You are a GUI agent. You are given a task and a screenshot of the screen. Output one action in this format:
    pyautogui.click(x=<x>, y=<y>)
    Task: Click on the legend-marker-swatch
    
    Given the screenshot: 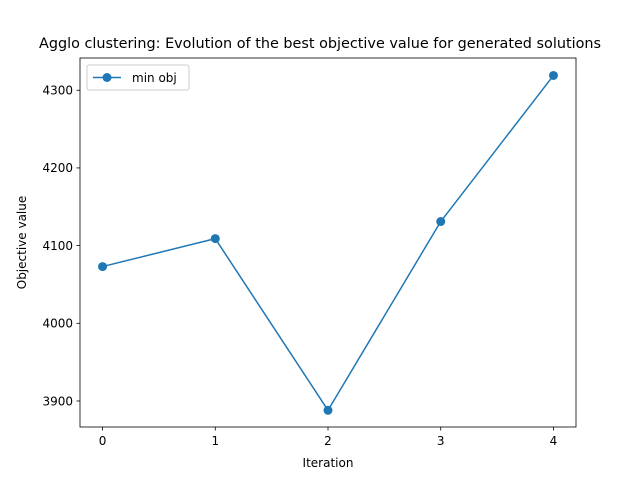 What is the action you would take?
    pyautogui.click(x=107, y=77)
    